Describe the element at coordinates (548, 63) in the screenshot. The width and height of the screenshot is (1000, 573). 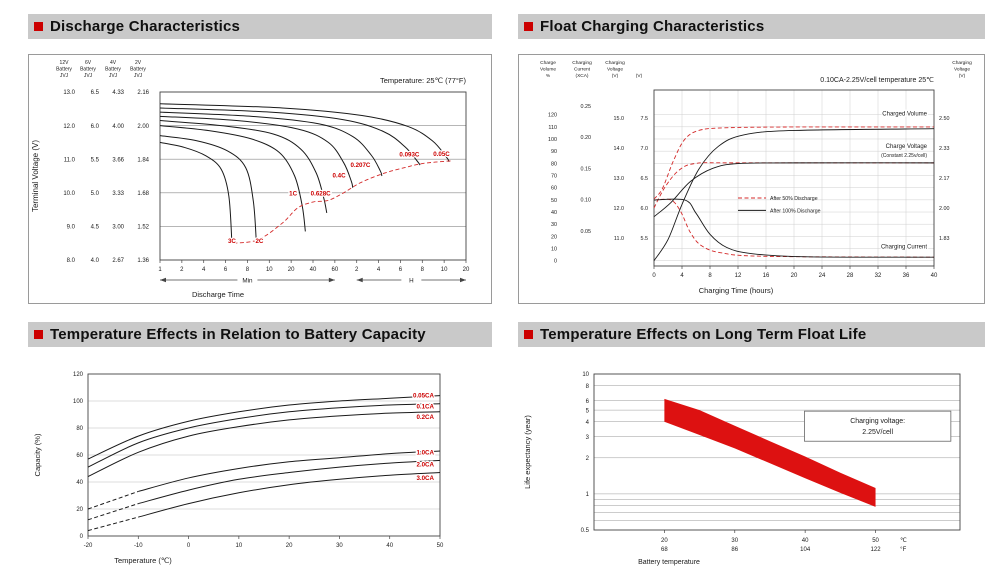
I see `svg-text: Charge` at that location.